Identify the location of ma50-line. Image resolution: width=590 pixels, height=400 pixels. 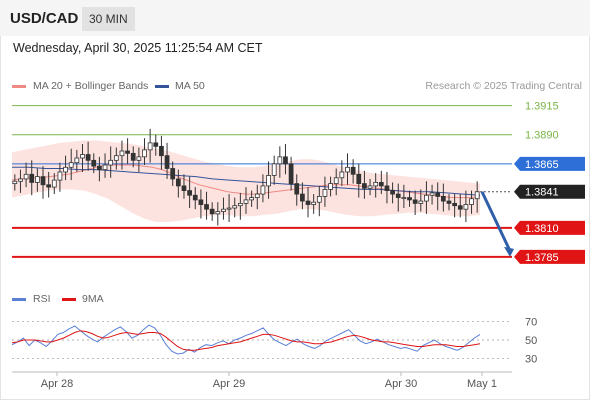
(246, 181).